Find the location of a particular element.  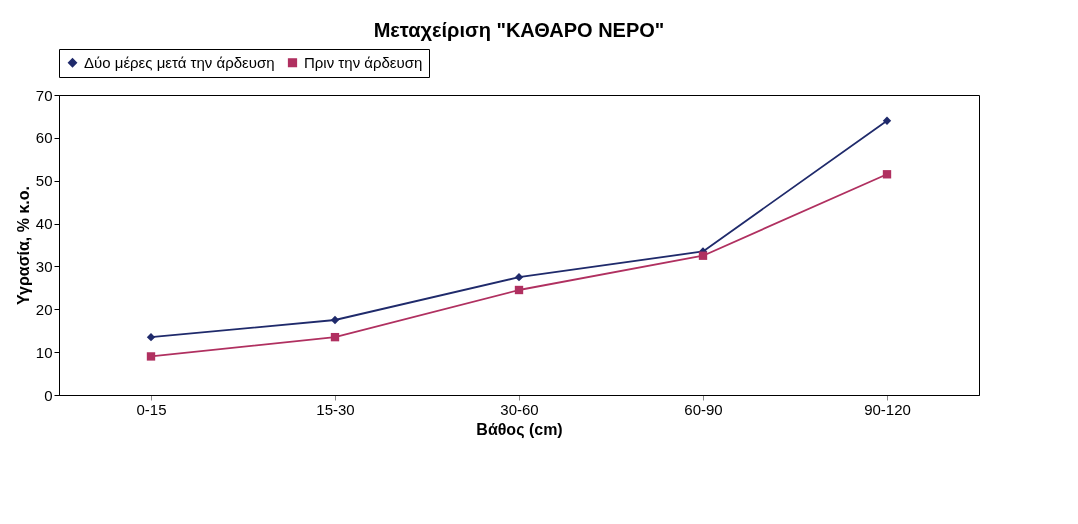

legend-label: Δύο μέρες μετά την άρδευση is located at coordinates (179, 62).